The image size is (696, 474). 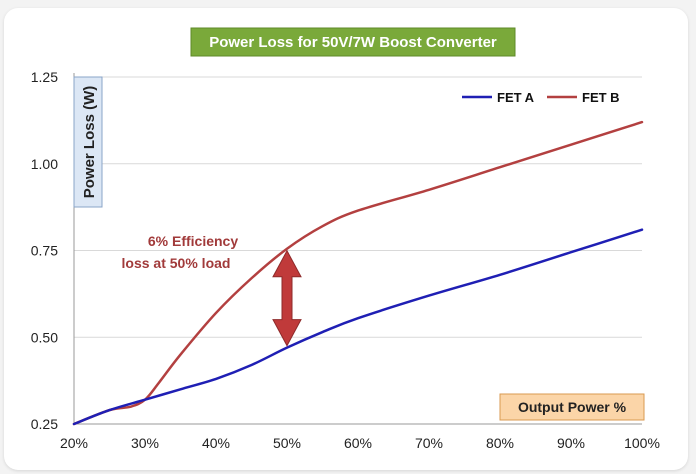 I want to click on x-axis-label-box, so click(x=572, y=407).